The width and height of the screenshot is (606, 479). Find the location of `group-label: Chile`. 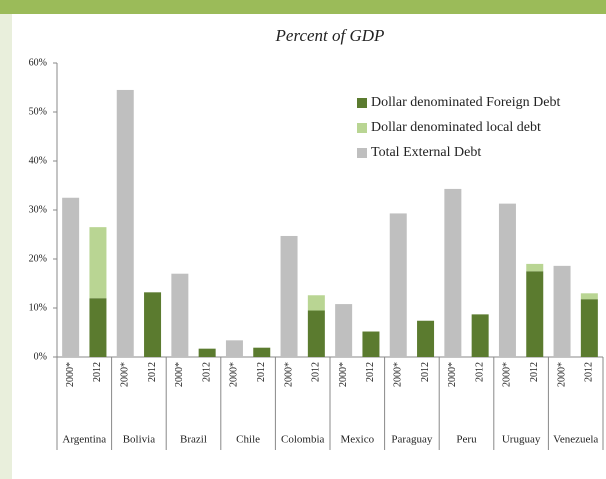

group-label: Chile is located at coordinates (248, 440).